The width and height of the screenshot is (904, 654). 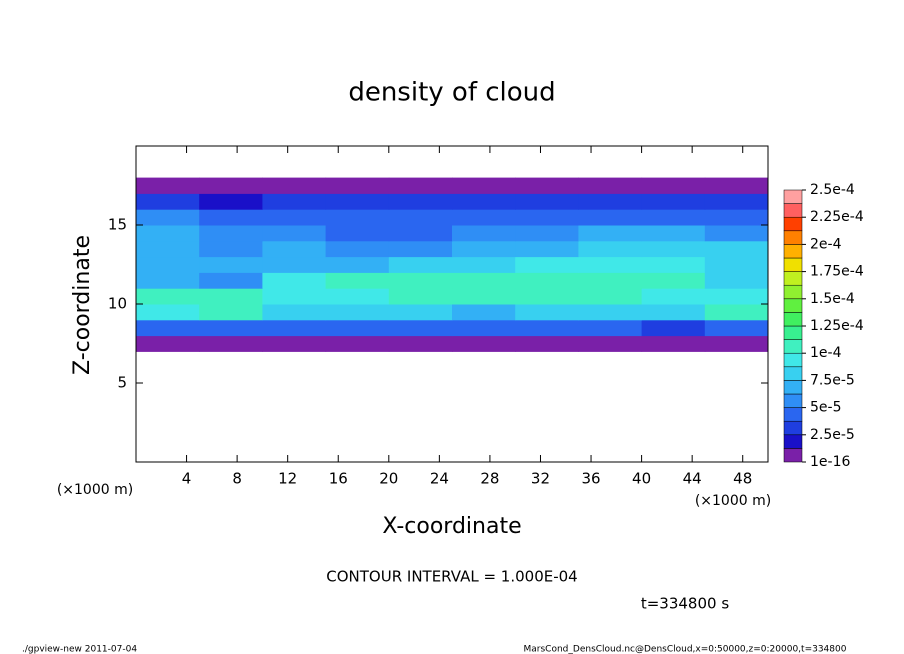 What do you see at coordinates (338, 479) in the screenshot?
I see `x-tick-label: 16` at bounding box center [338, 479].